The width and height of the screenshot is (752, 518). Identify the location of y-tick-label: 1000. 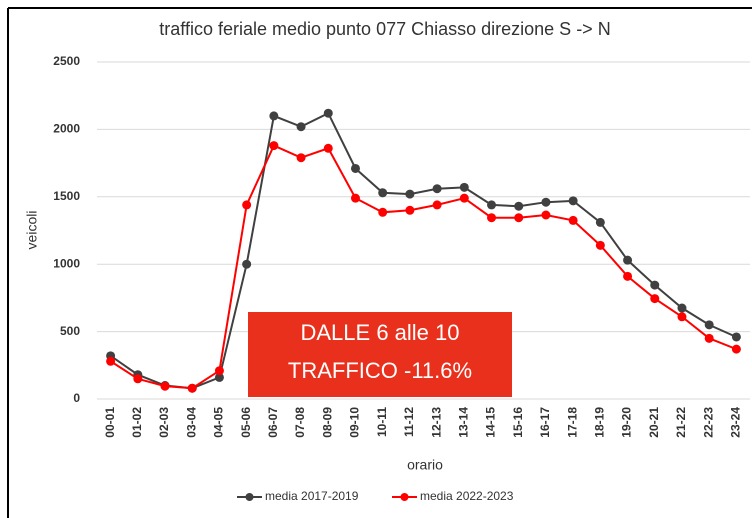
(66, 263).